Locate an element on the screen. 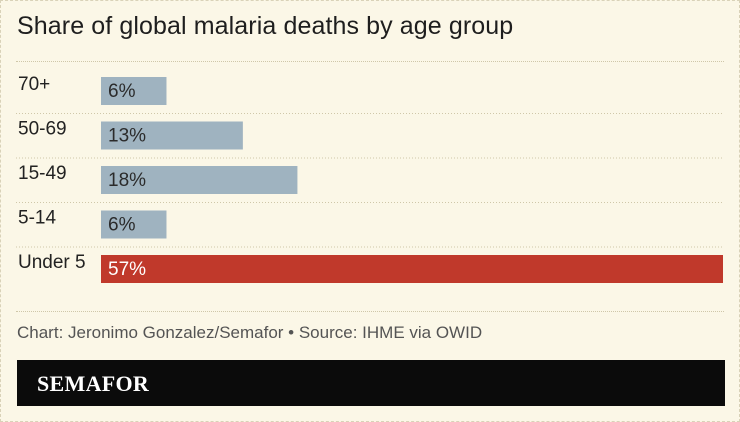 The height and width of the screenshot is (422, 740). footer-divider is located at coordinates (370, 311).